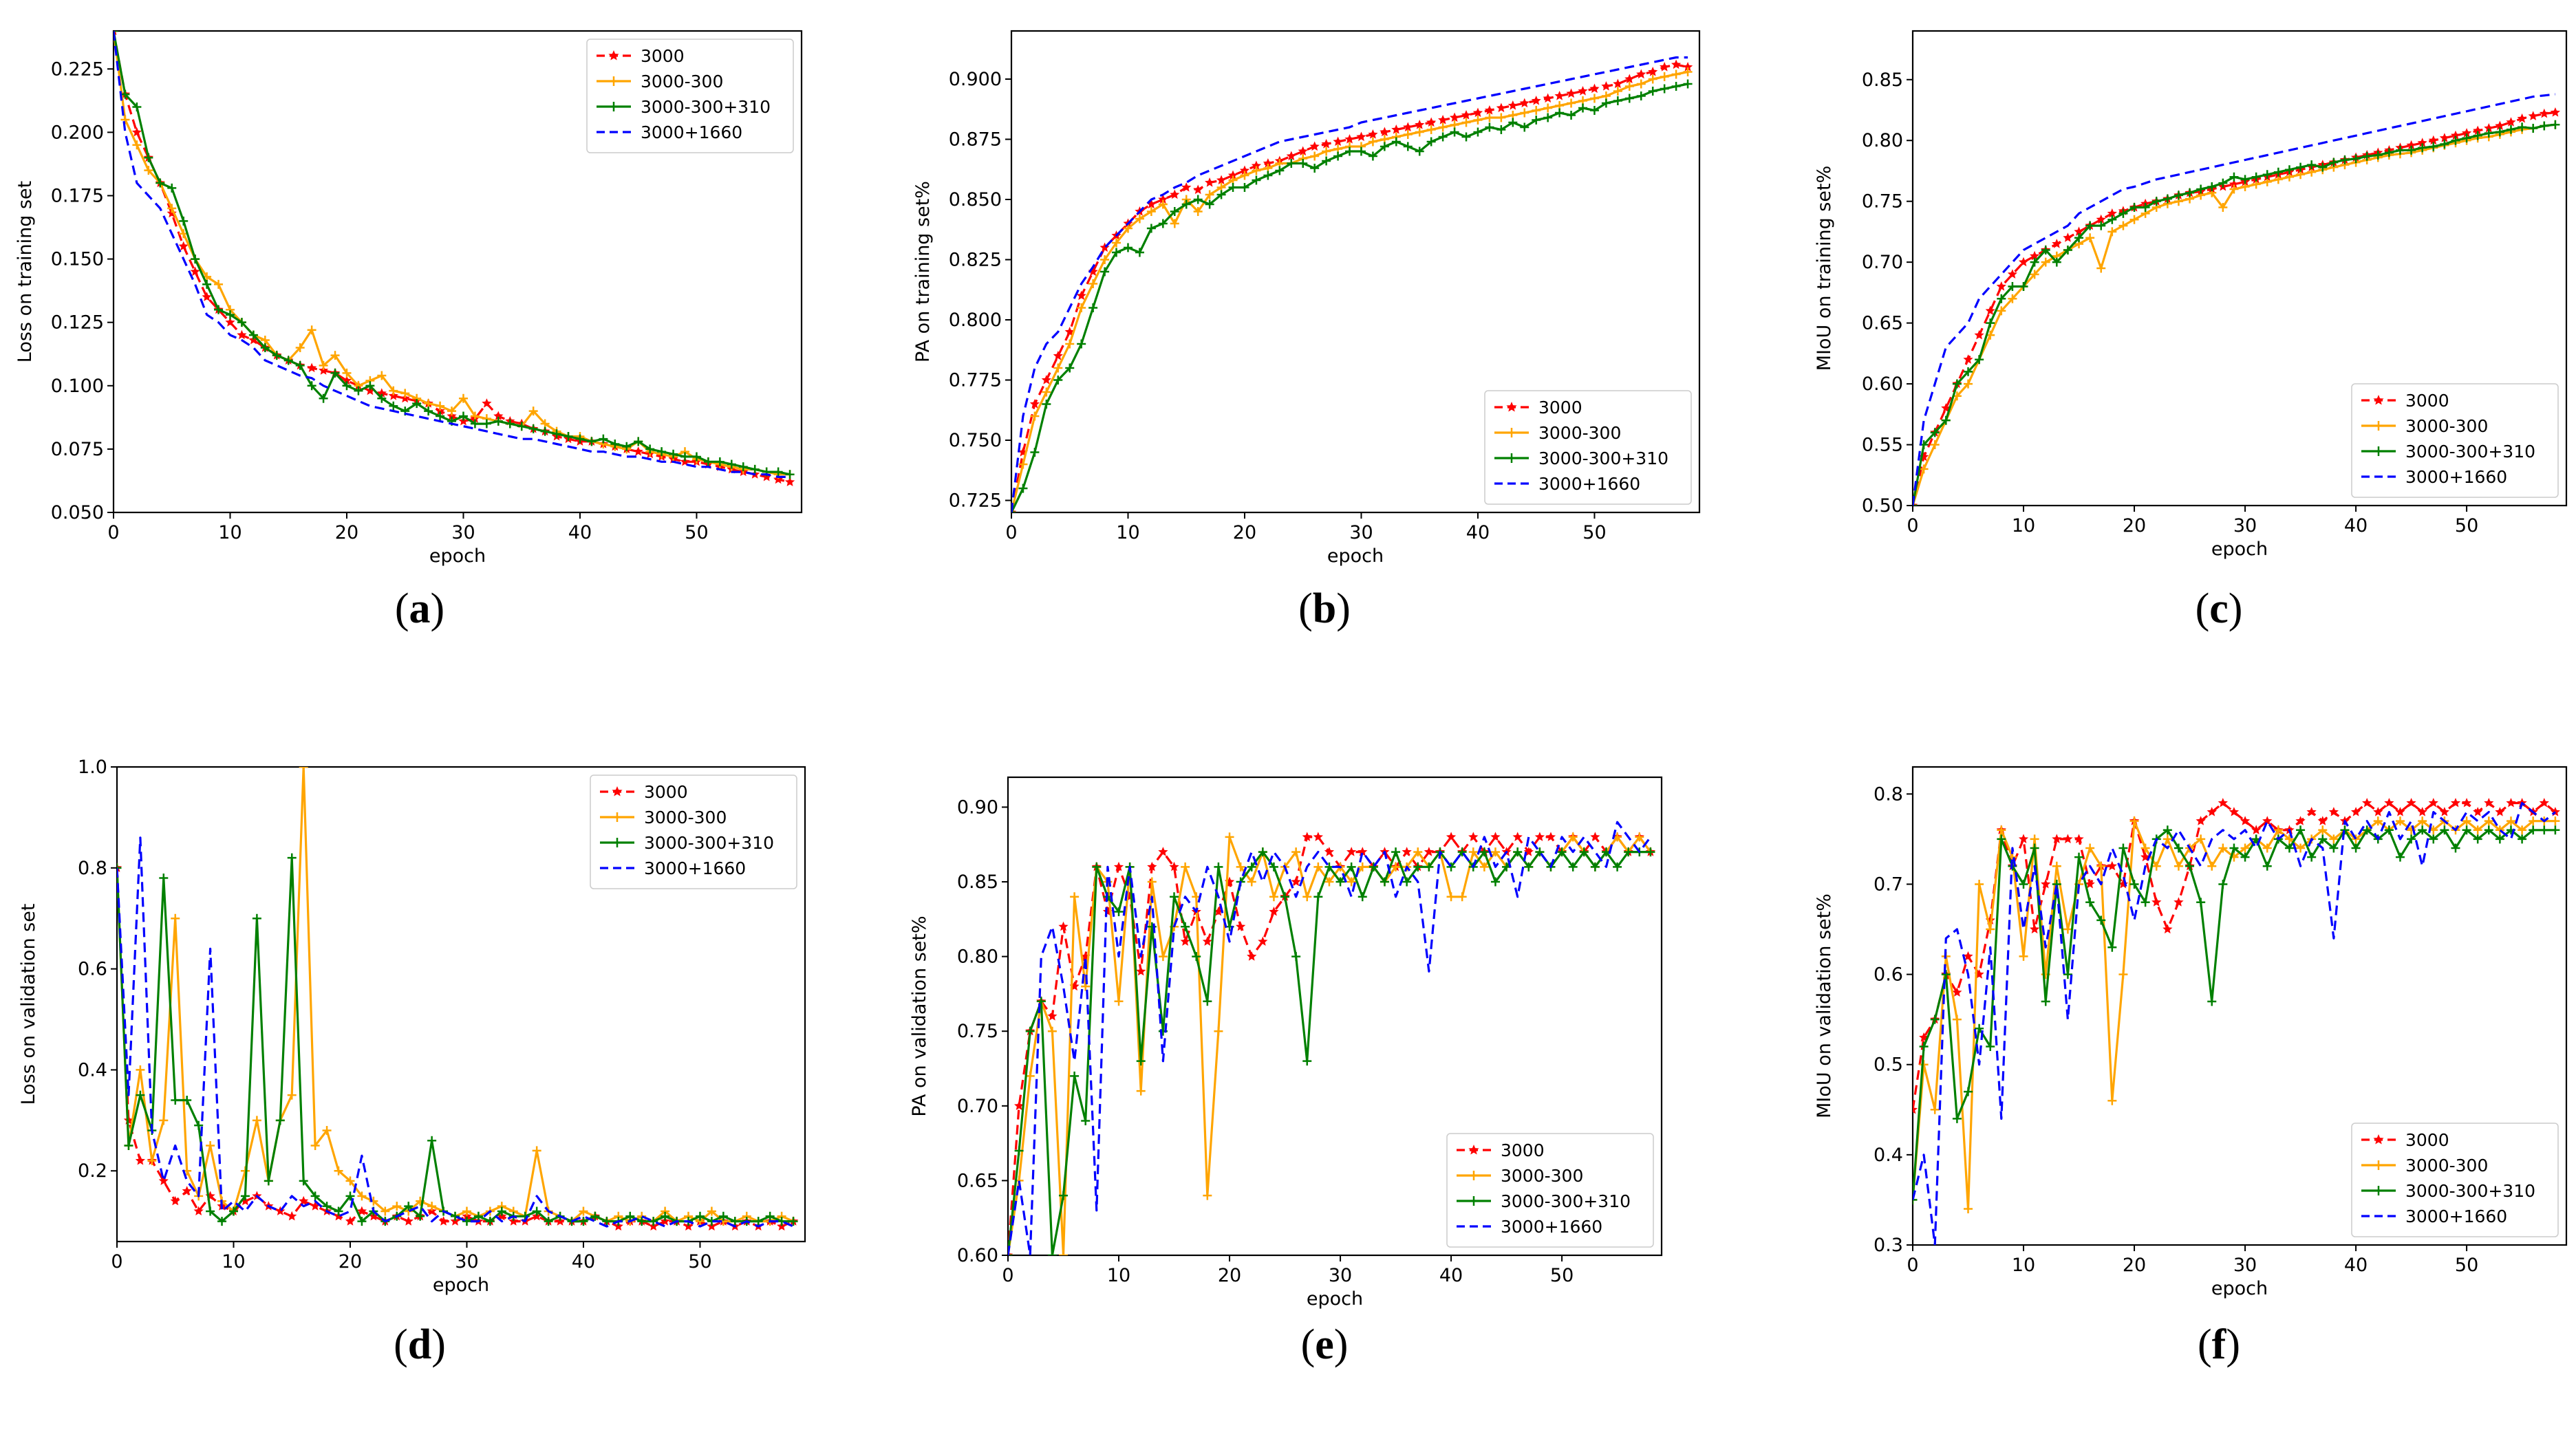 This screenshot has height=1430, width=2576. What do you see at coordinates (613, 55) in the screenshot?
I see `chart-a-legend-marker` at bounding box center [613, 55].